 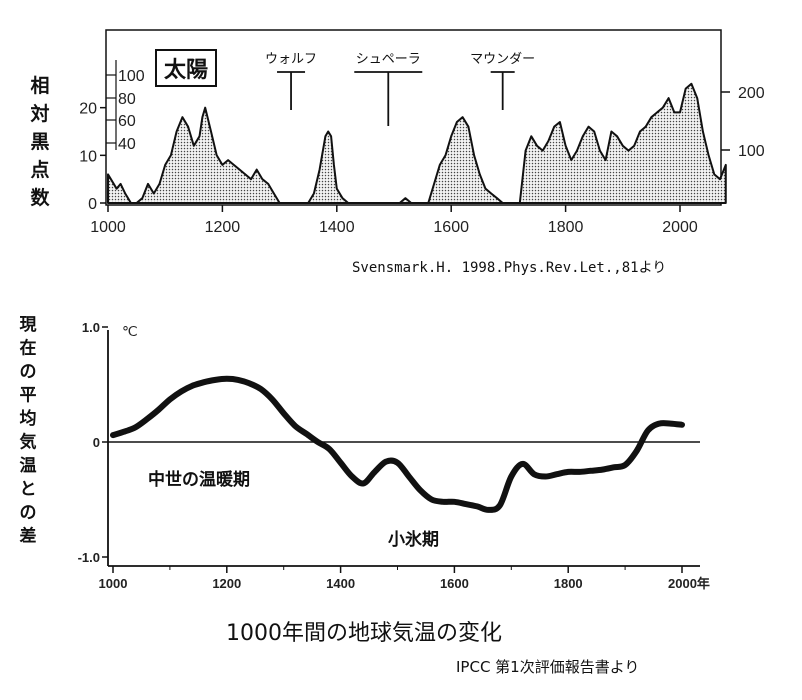 I want to click on sun-label-box, so click(x=186, y=68).